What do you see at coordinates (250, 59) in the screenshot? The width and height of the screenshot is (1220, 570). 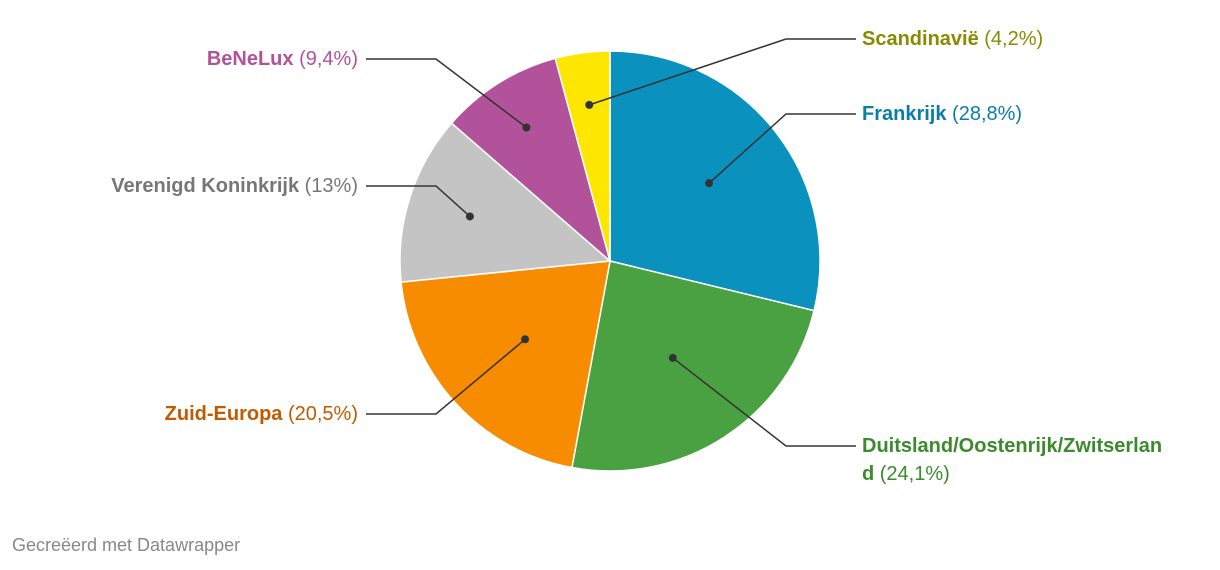 I see `slice-label-name: BeNeLux` at bounding box center [250, 59].